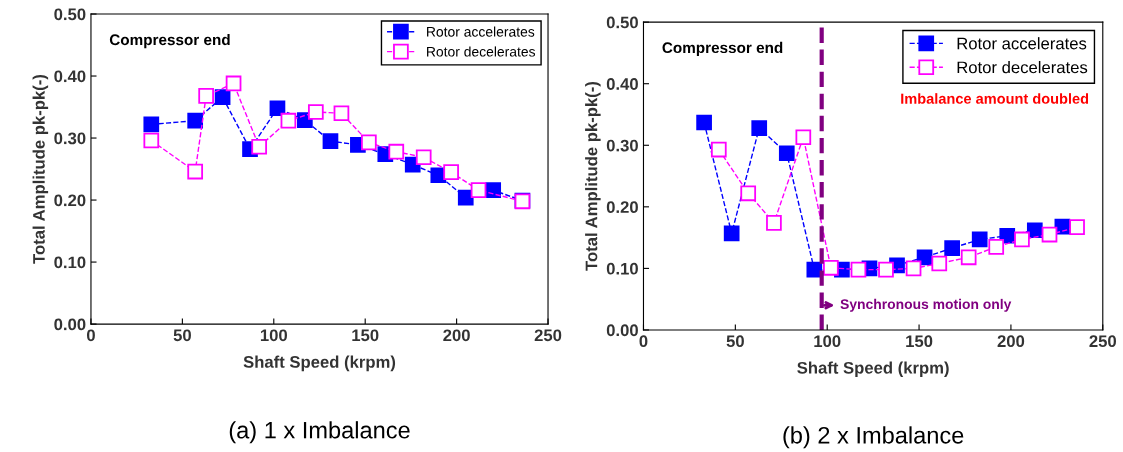 The image size is (1123, 452). I want to click on text: (a) 1 x Imbalance, so click(319, 432).